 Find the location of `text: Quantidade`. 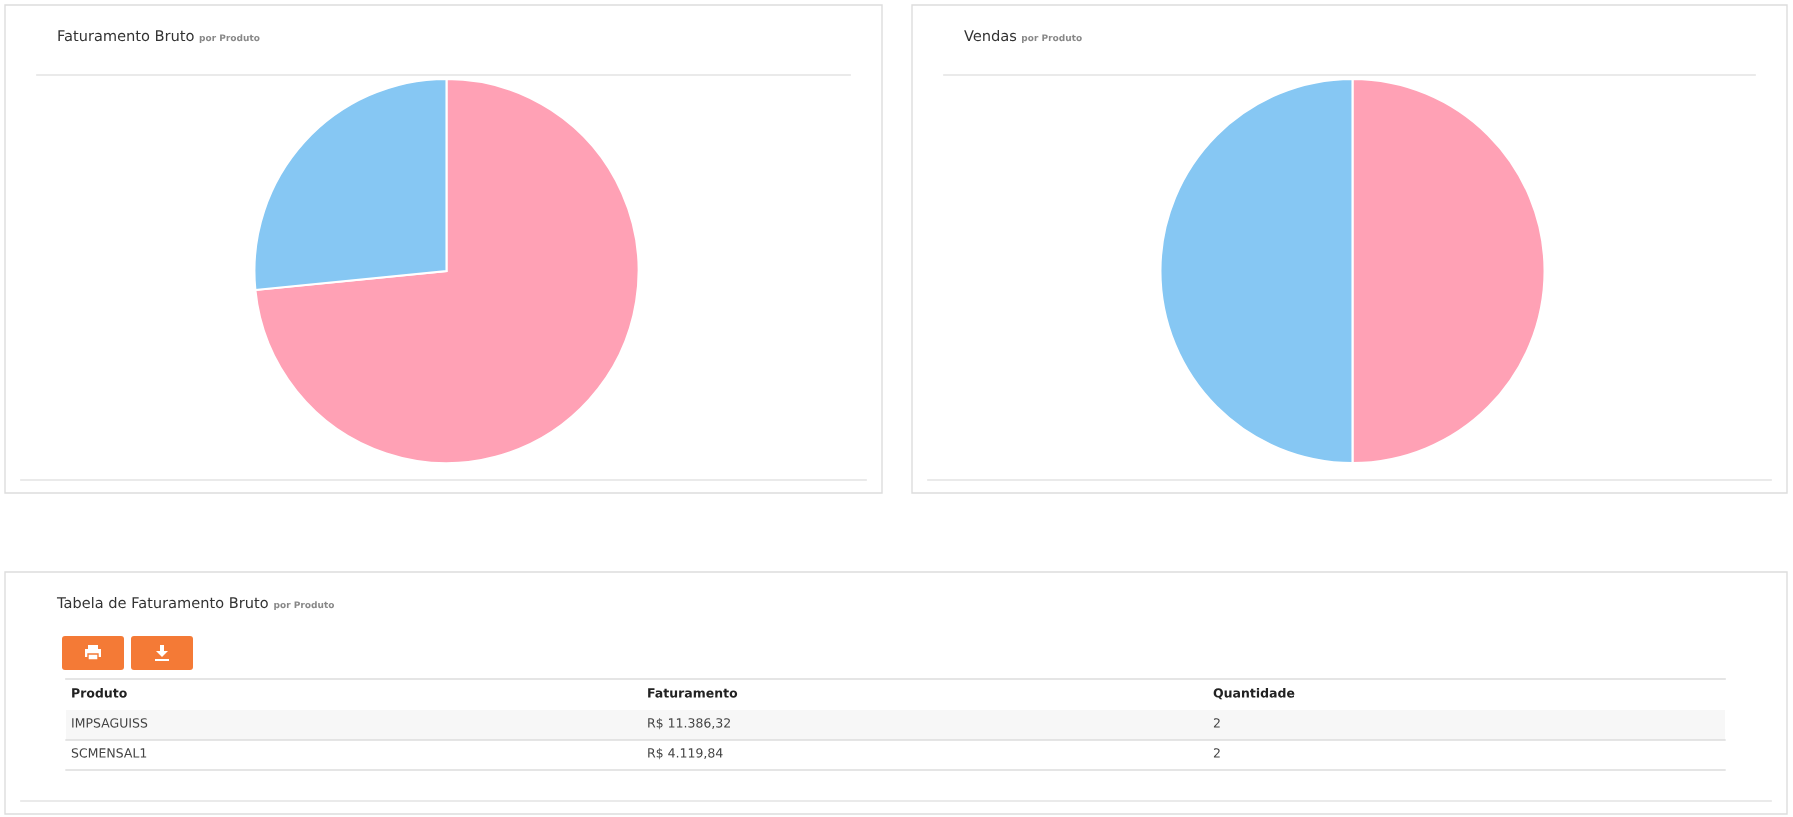

text: Quantidade is located at coordinates (1254, 693).